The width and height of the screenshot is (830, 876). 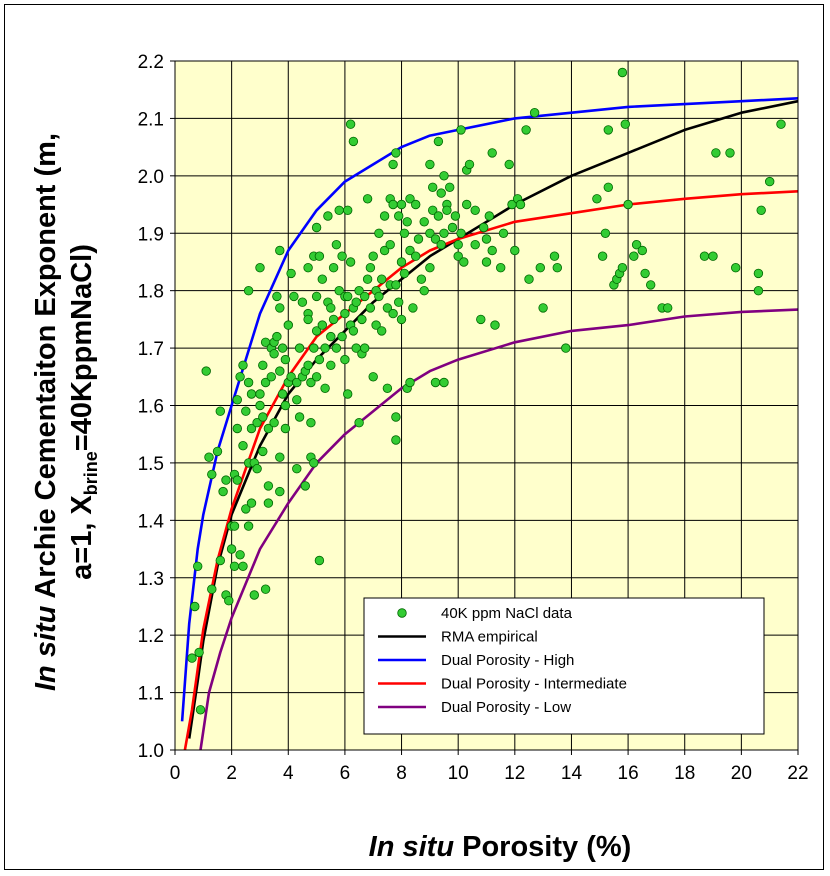 What do you see at coordinates (151, 62) in the screenshot?
I see `y-tick-label: 2.2` at bounding box center [151, 62].